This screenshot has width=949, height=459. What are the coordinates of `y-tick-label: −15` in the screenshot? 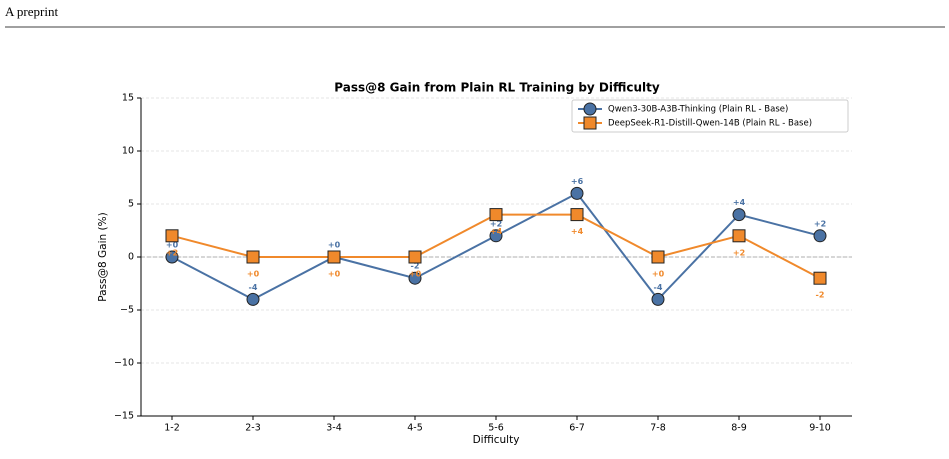 It's located at (124, 416).